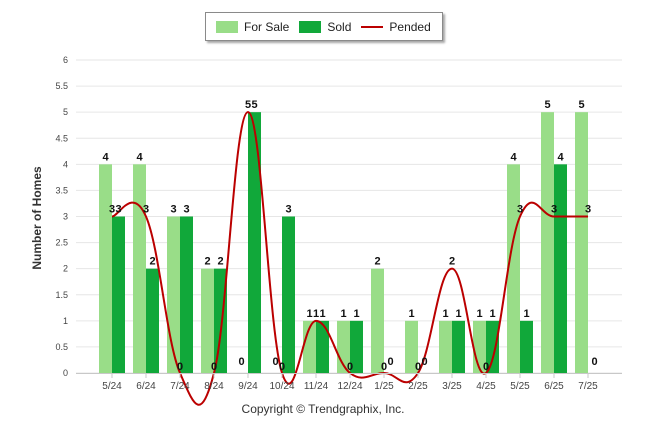 Image resolution: width=646 pixels, height=434 pixels. Describe the element at coordinates (65, 269) in the screenshot. I see `y-tick-label: 2` at that location.